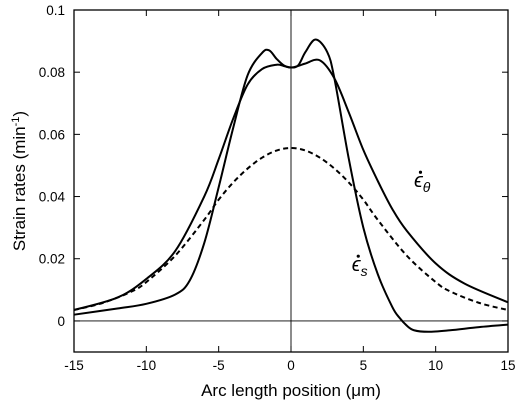 The width and height of the screenshot is (515, 405). I want to click on y-axis-title: Strain rates (min-1), so click(19, 181).